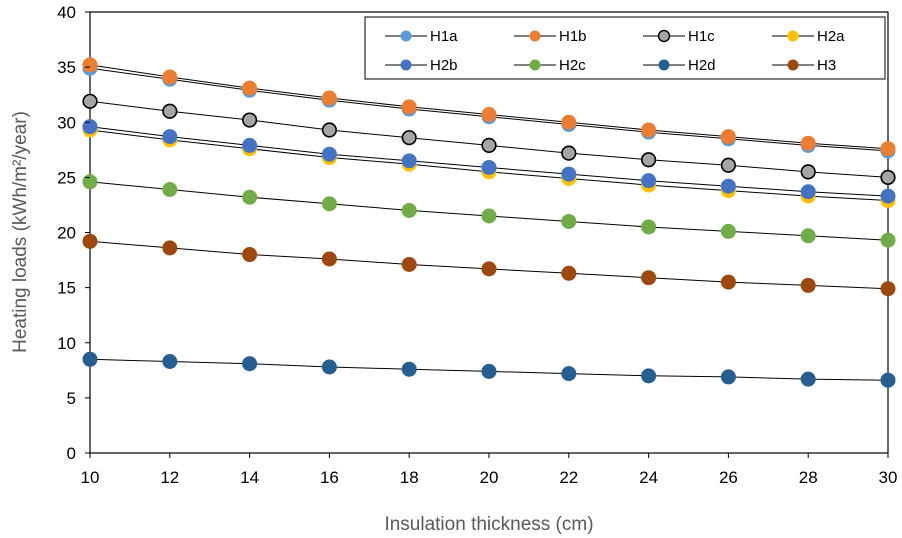 The width and height of the screenshot is (902, 538). What do you see at coordinates (808, 477) in the screenshot?
I see `x-tick-label: 28` at bounding box center [808, 477].